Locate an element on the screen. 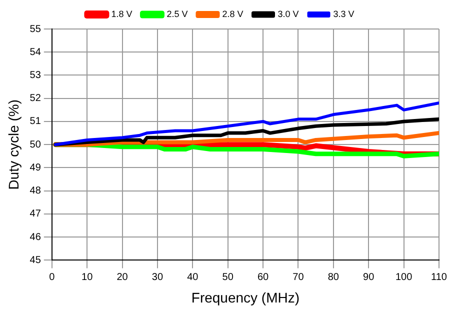 The width and height of the screenshot is (457, 313). y-tick-label: 53 is located at coordinates (36, 75).